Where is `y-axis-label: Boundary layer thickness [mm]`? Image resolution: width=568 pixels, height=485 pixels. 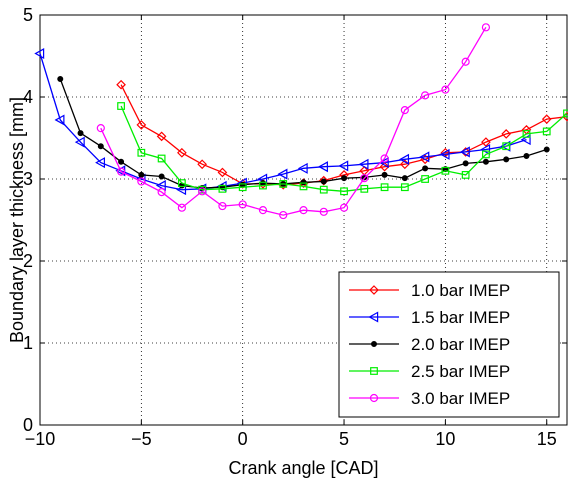
y-axis-label: Boundary layer thickness [mm] is located at coordinates (17, 220).